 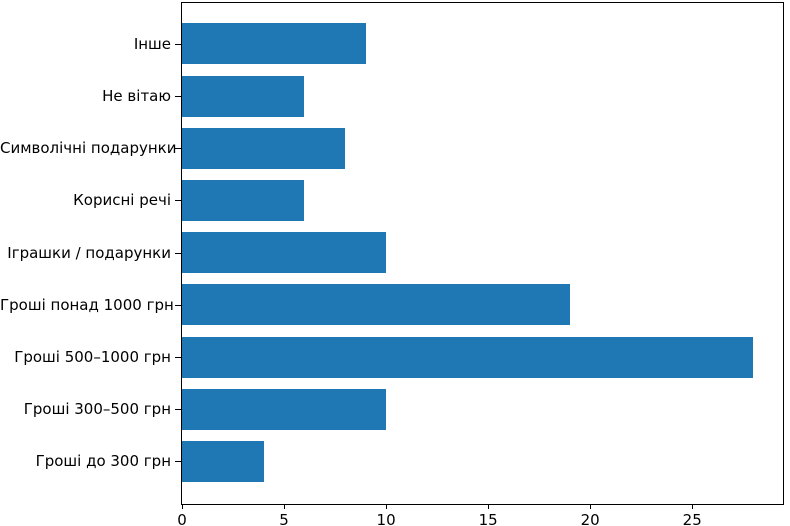 What do you see at coordinates (386, 518) in the screenshot?
I see `x-tick-label: 10` at bounding box center [386, 518].